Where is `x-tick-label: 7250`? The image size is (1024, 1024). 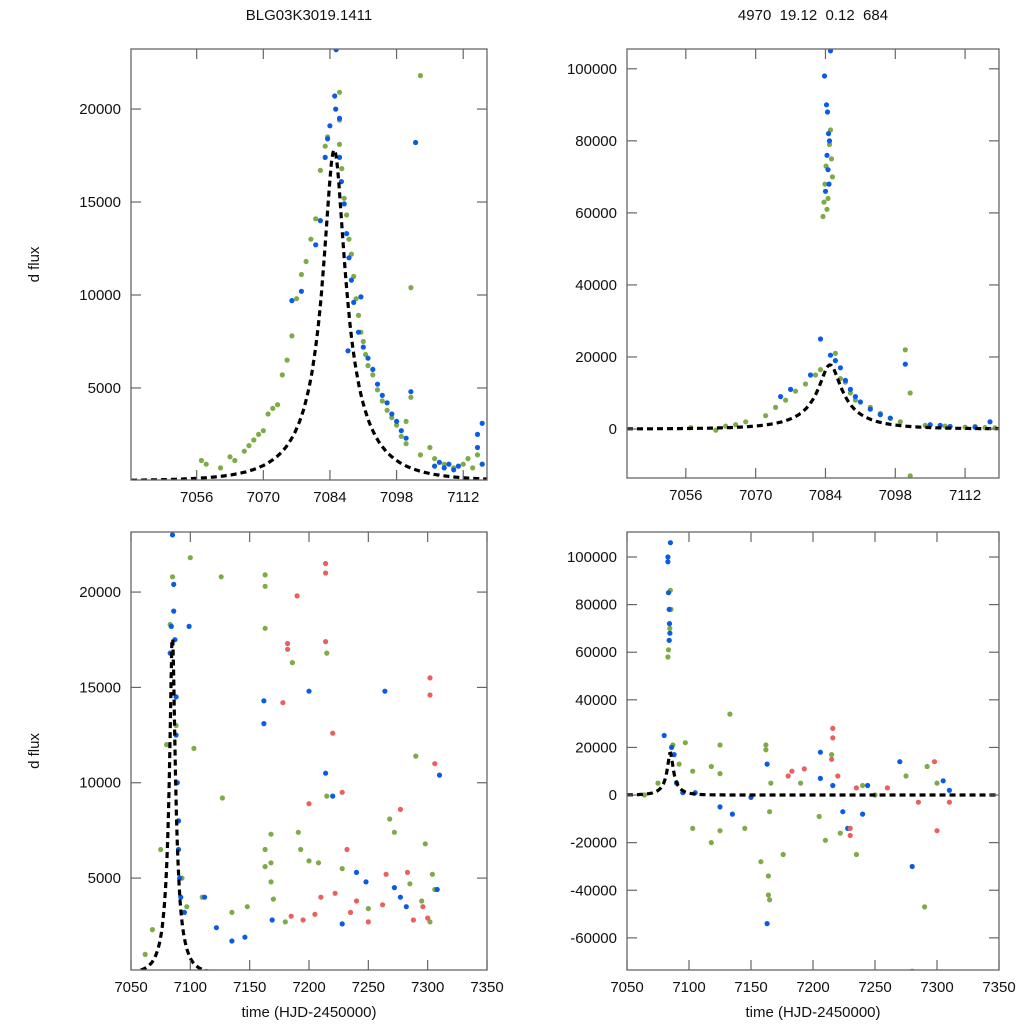
x-tick-label: 7250 is located at coordinates (368, 987).